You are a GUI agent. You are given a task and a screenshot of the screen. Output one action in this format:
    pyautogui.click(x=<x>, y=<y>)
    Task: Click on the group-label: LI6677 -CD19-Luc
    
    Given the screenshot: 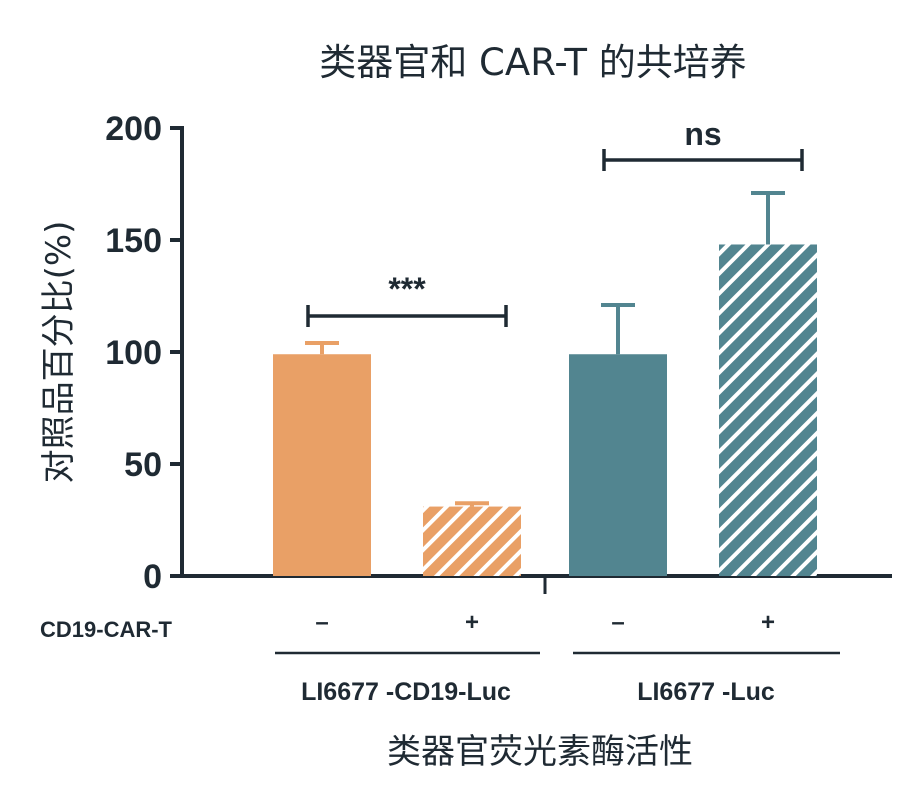 What is the action you would take?
    pyautogui.click(x=406, y=692)
    